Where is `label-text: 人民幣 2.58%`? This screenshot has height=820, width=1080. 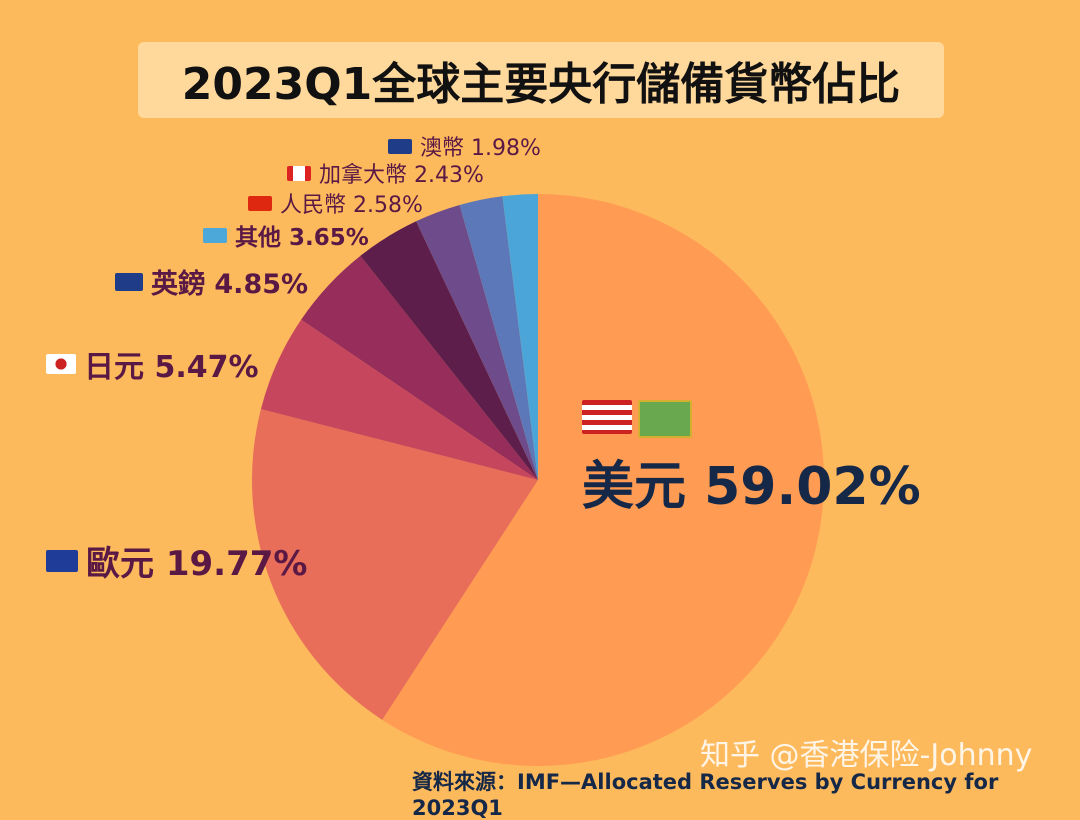 label-text: 人民幣 2.58% is located at coordinates (351, 205).